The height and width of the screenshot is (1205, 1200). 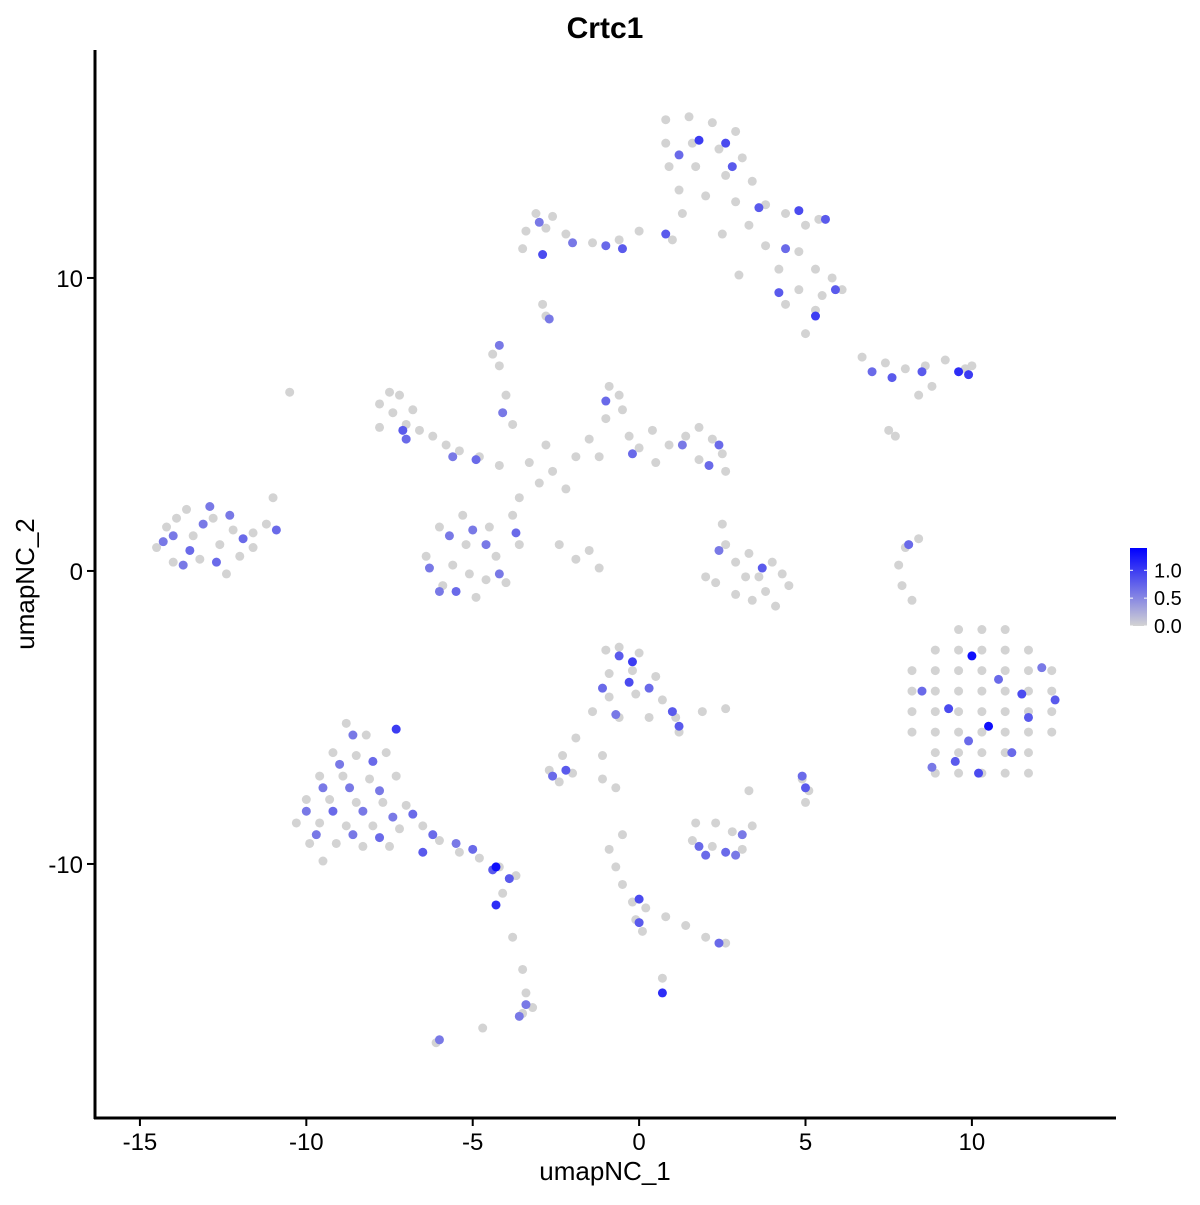 What do you see at coordinates (605, 1171) in the screenshot?
I see `x-axis-label: umapNC_1` at bounding box center [605, 1171].